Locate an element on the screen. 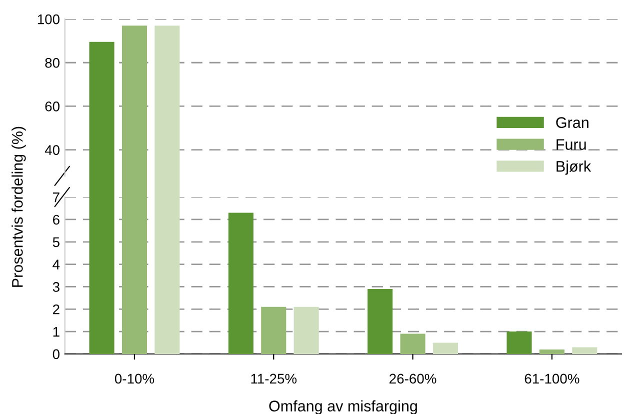 The height and width of the screenshot is (414, 624). y-tick-label: 2 is located at coordinates (56, 309).